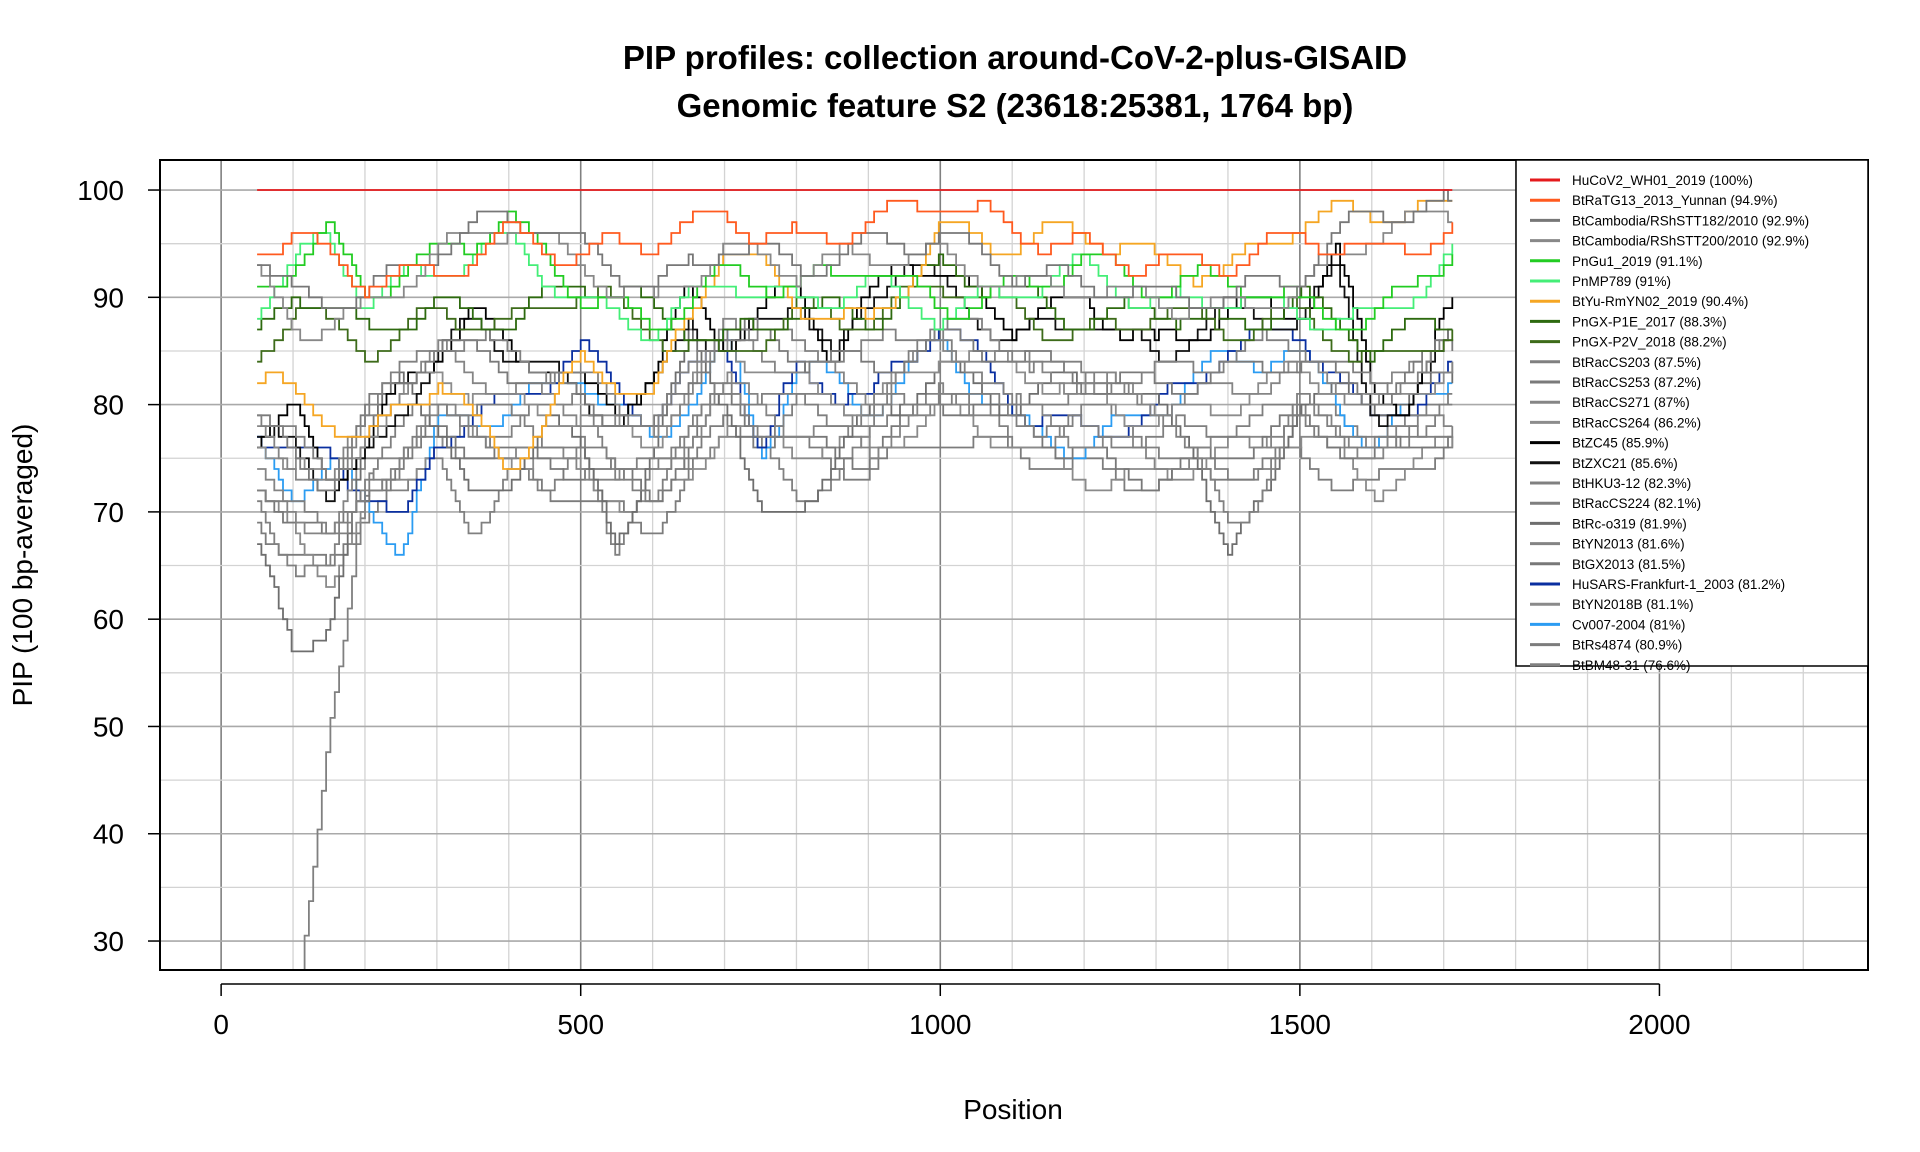 The height and width of the screenshot is (1152, 1920). Describe the element at coordinates (1633, 604) in the screenshot. I see `legend-label: BtYN2018B (81.1%)` at that location.